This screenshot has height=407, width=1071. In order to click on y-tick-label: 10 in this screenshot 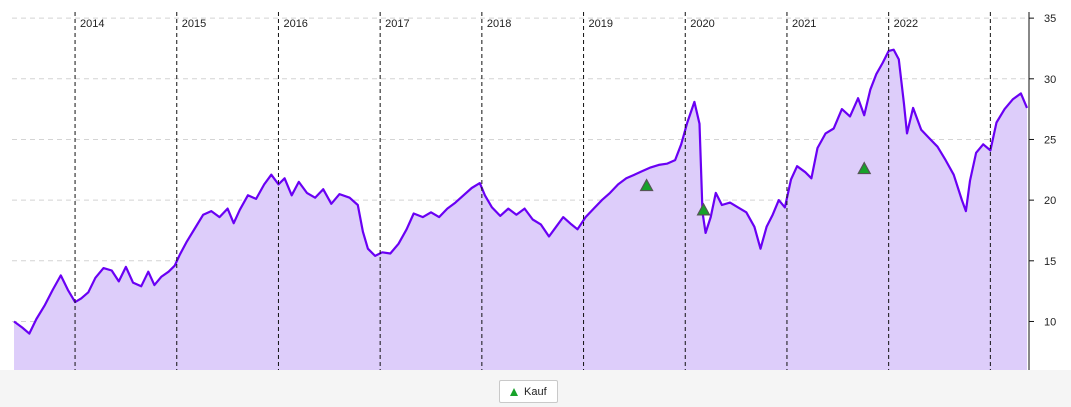, I will do `click(1050, 322)`.